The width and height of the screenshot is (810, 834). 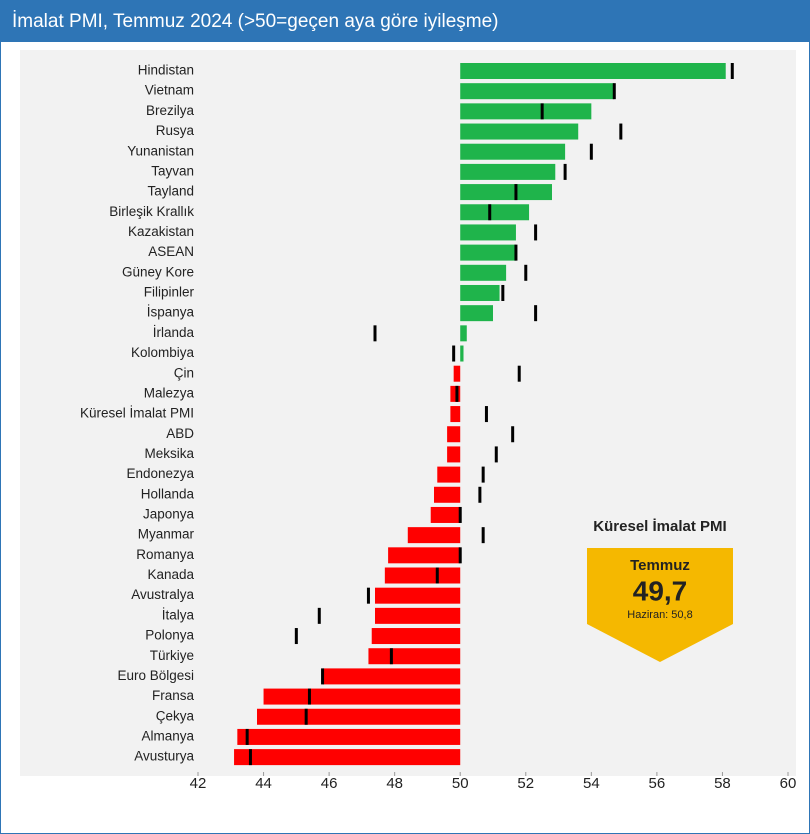 I want to click on x-tick-label: 44, so click(x=263, y=783).